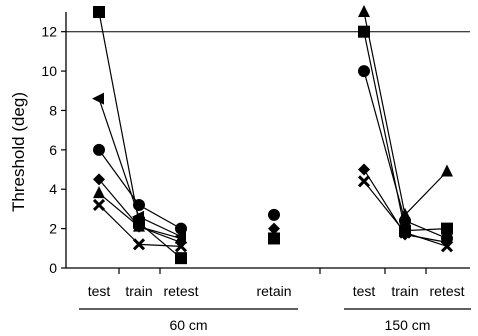 The image size is (478, 336). I want to click on y-tick-label: 12, so click(49, 32).